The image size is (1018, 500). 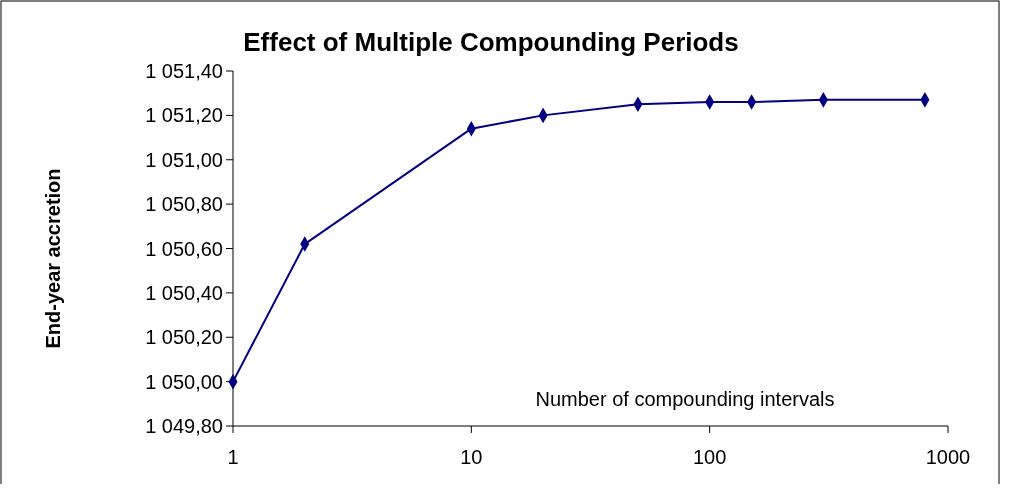 I want to click on x-tick-label: 1, so click(x=233, y=457).